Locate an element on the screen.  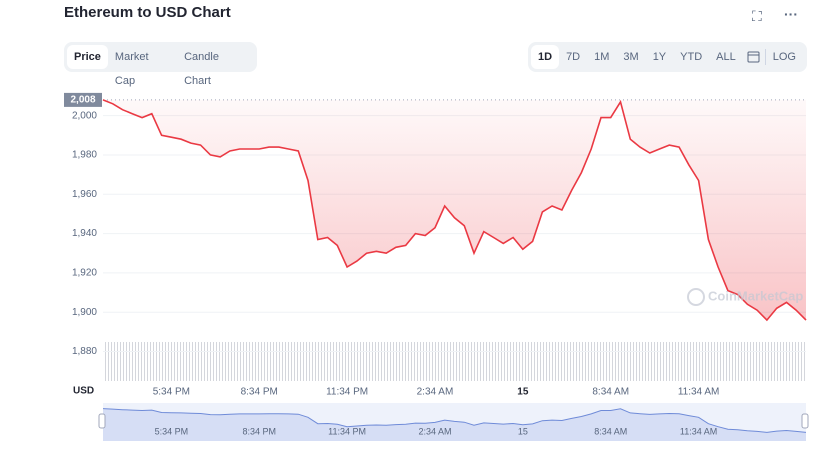
x-tick-label: 8:34 AM is located at coordinates (610, 392).